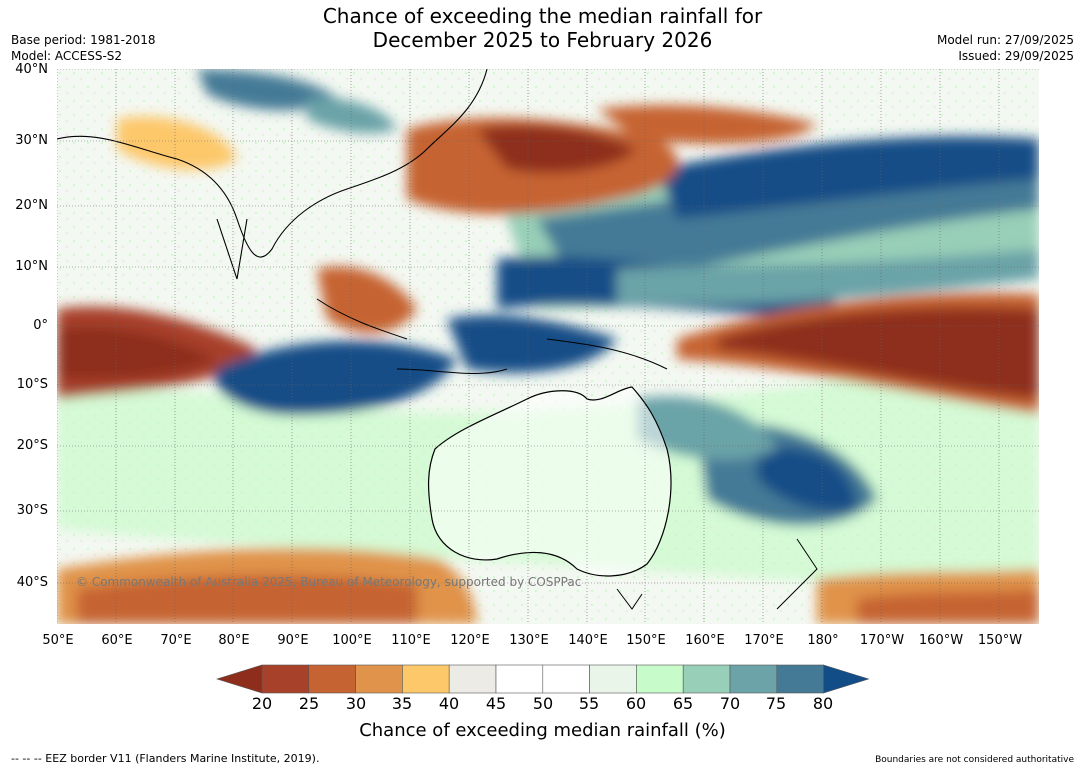 The height and width of the screenshot is (770, 1085). Describe the element at coordinates (764, 640) in the screenshot. I see `lon-label: 170°E` at that location.